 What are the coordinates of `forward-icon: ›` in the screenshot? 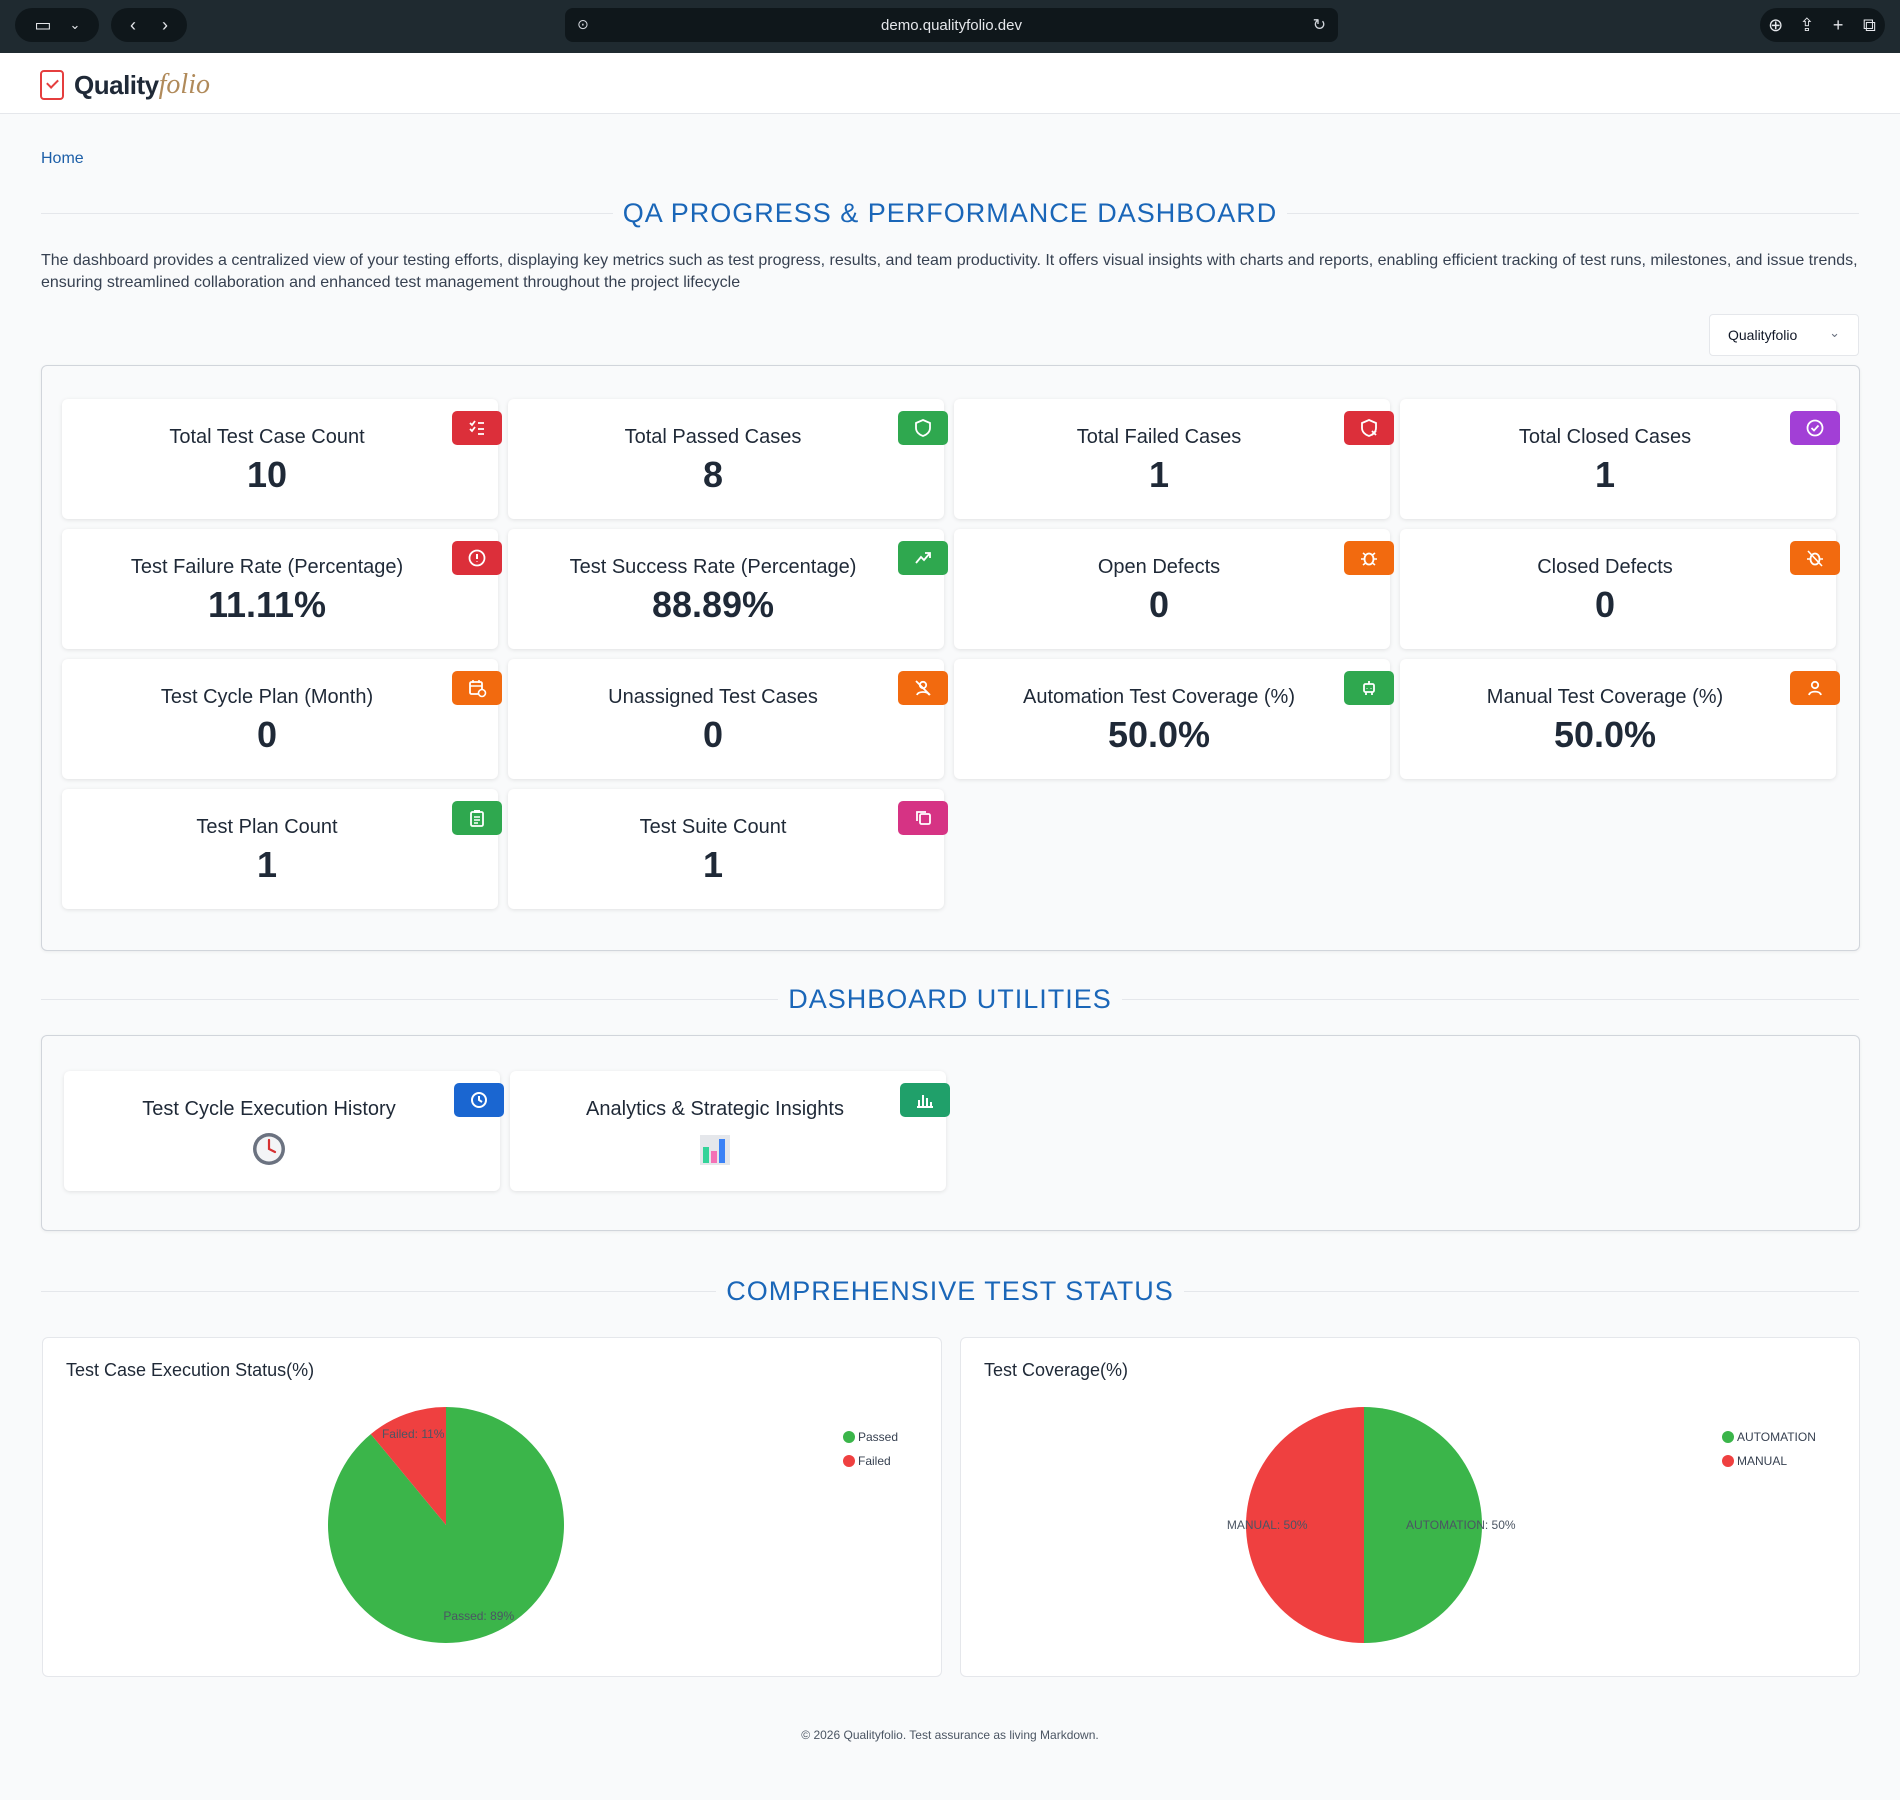 It's located at (165, 24).